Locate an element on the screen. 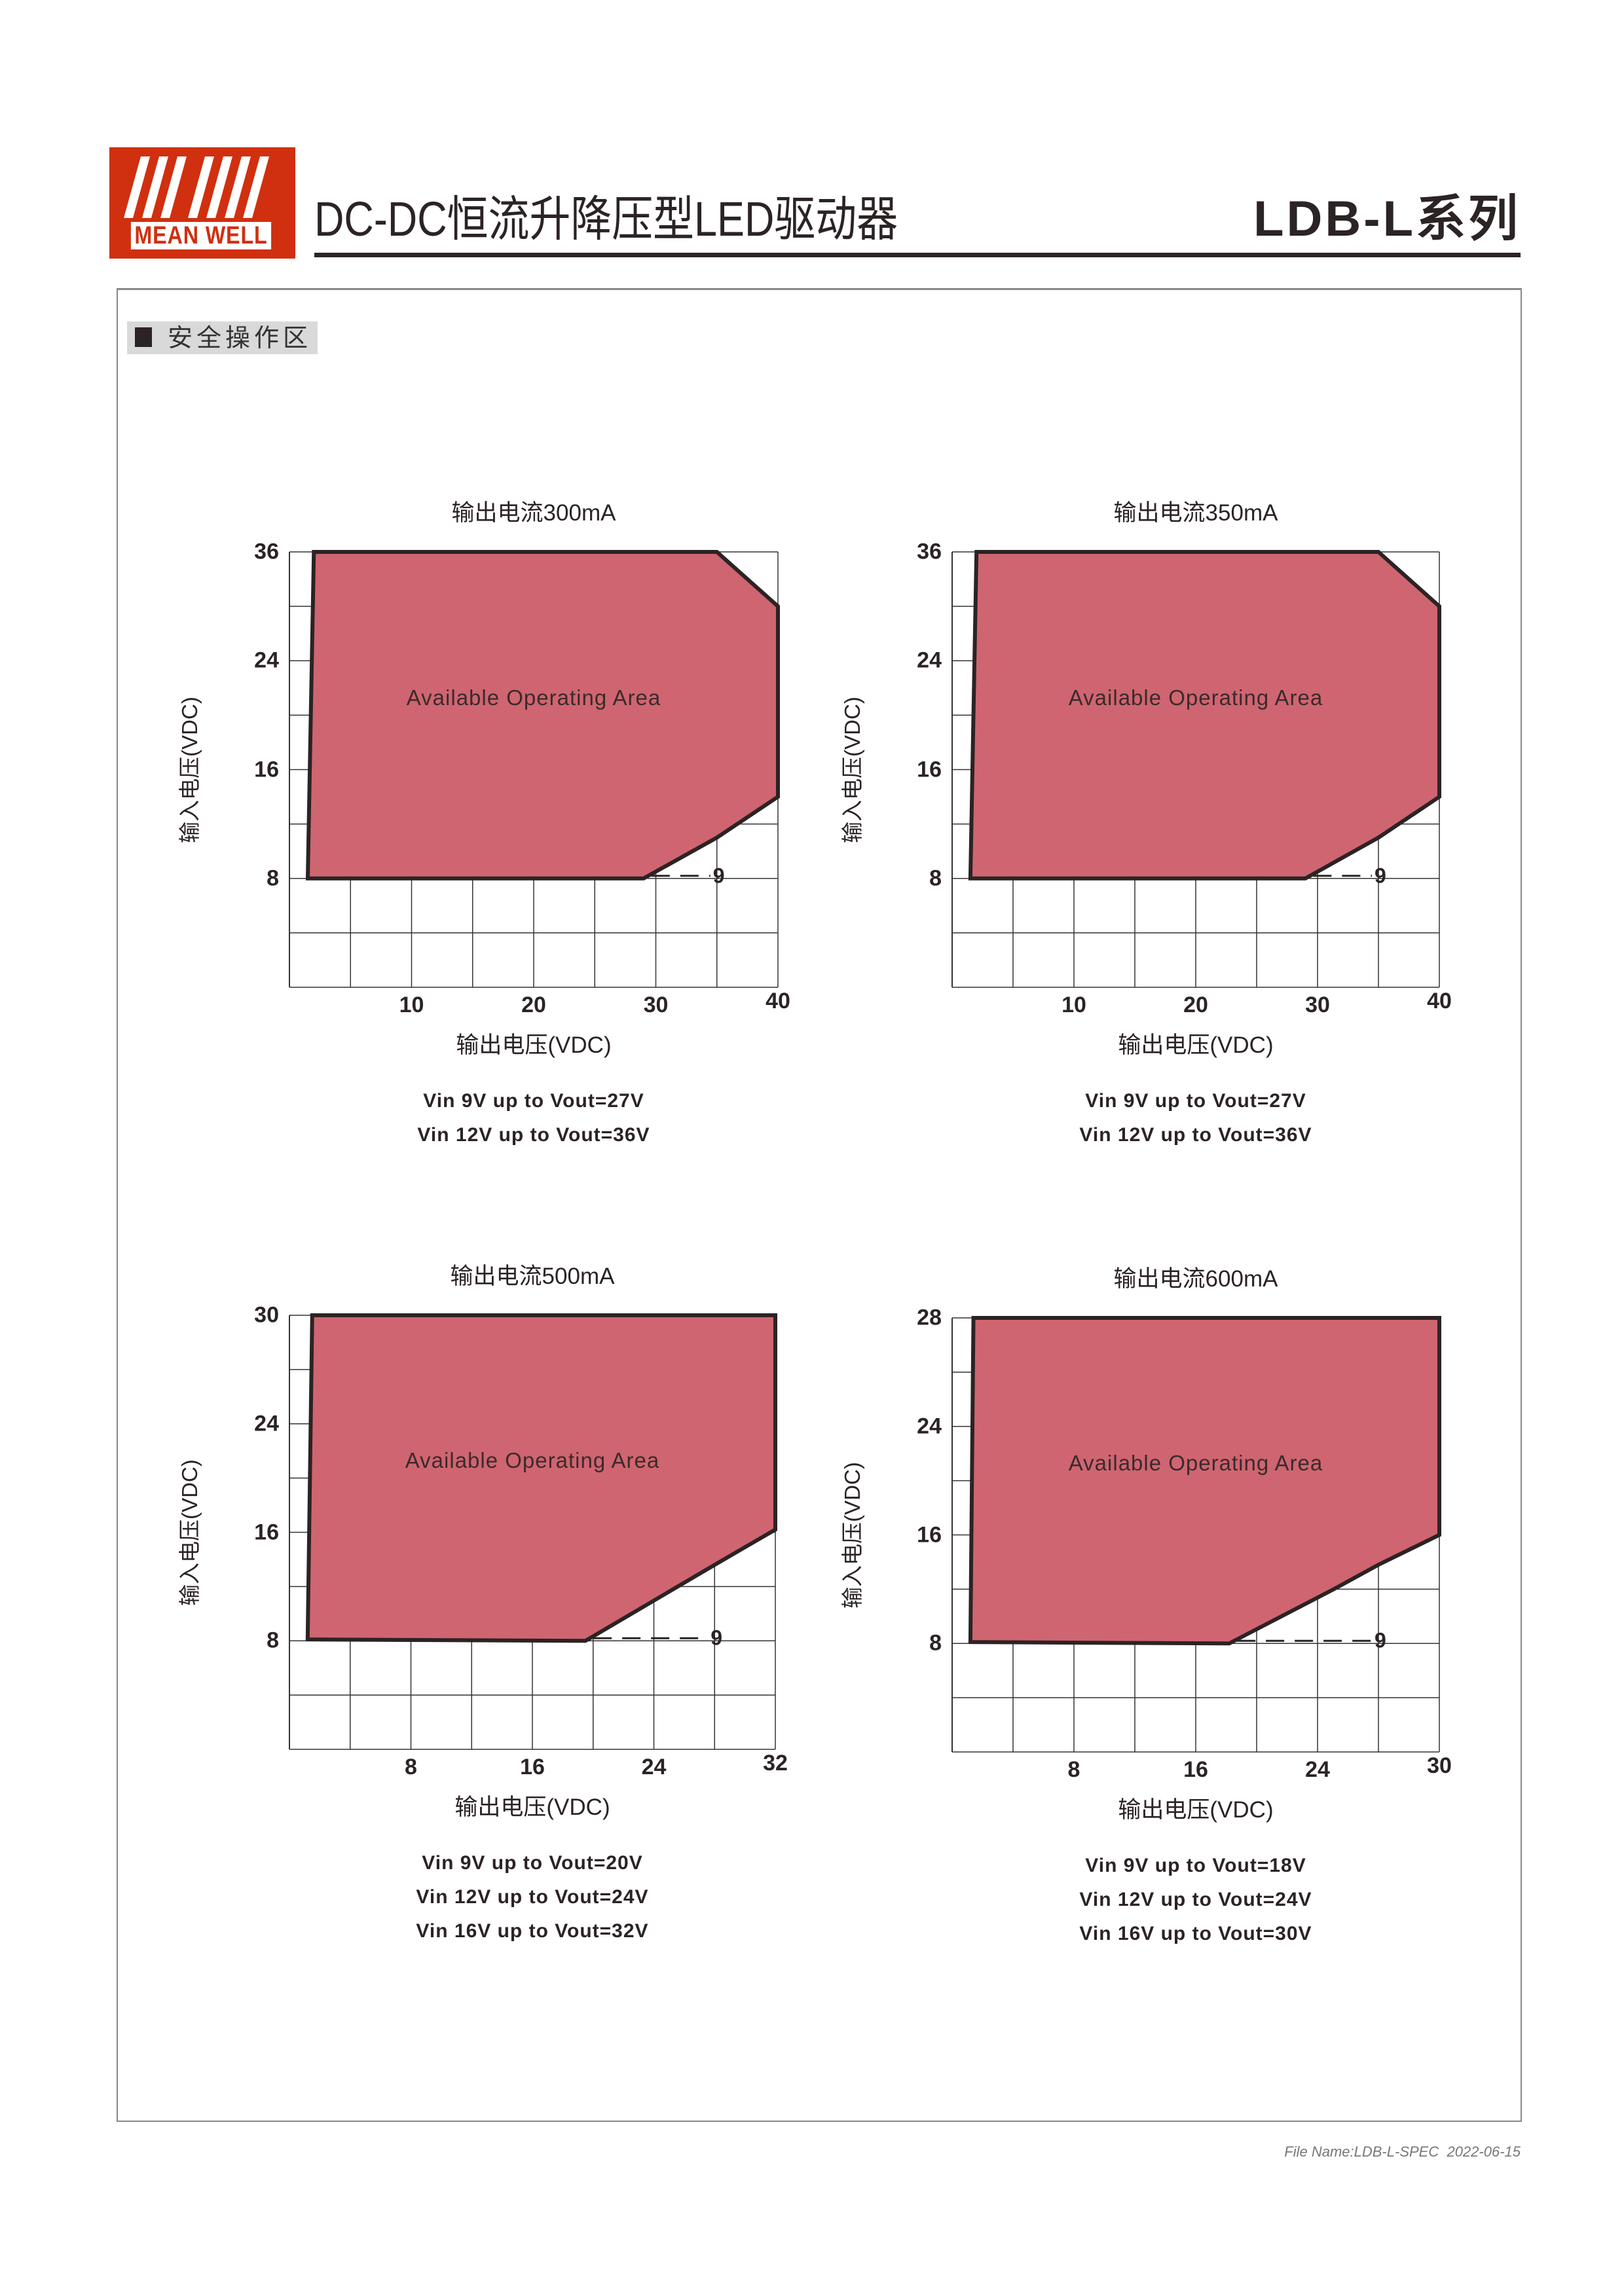 The width and height of the screenshot is (1624, 2296). series-title: LDB-L系列 is located at coordinates (1387, 219).